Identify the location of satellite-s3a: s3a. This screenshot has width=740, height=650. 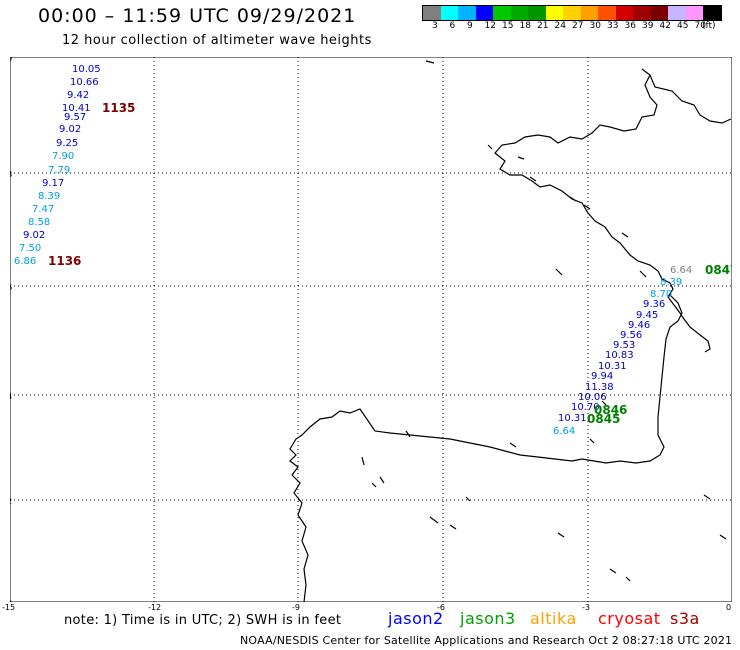
(685, 618).